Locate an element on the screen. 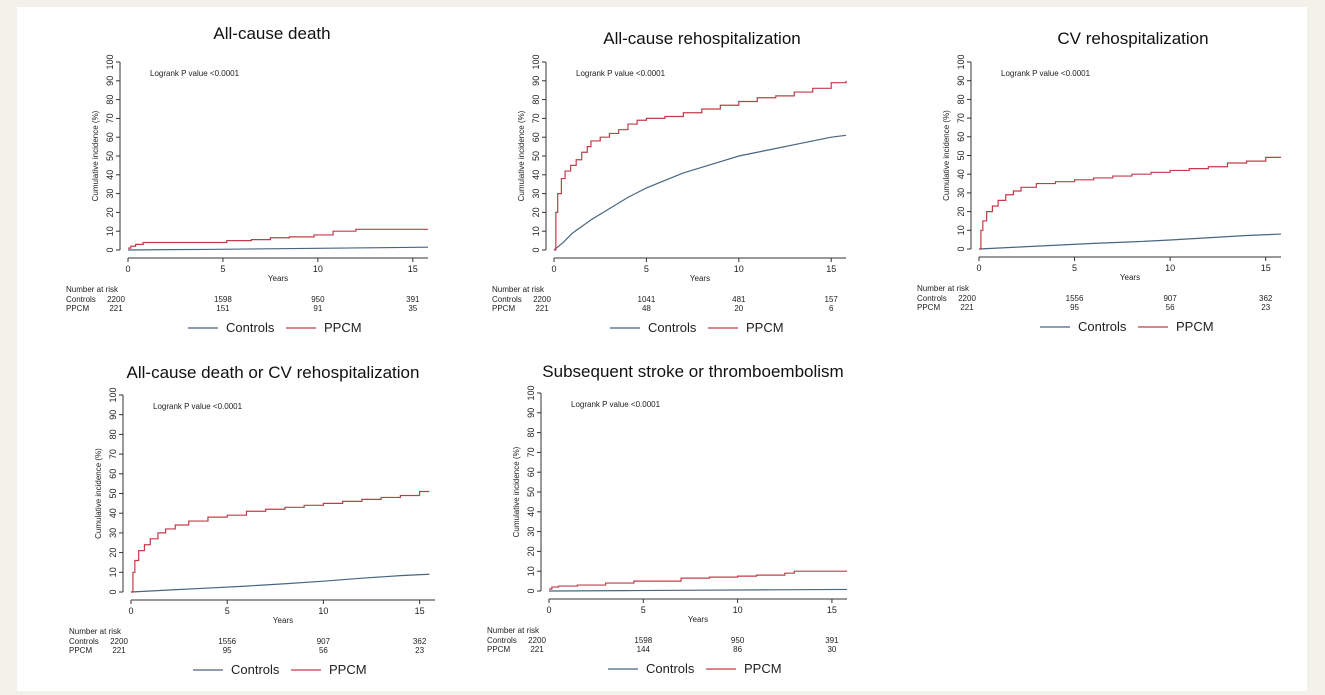 The width and height of the screenshot is (1325, 695). panel-2-y-tick-label: 10 is located at coordinates (536, 231).